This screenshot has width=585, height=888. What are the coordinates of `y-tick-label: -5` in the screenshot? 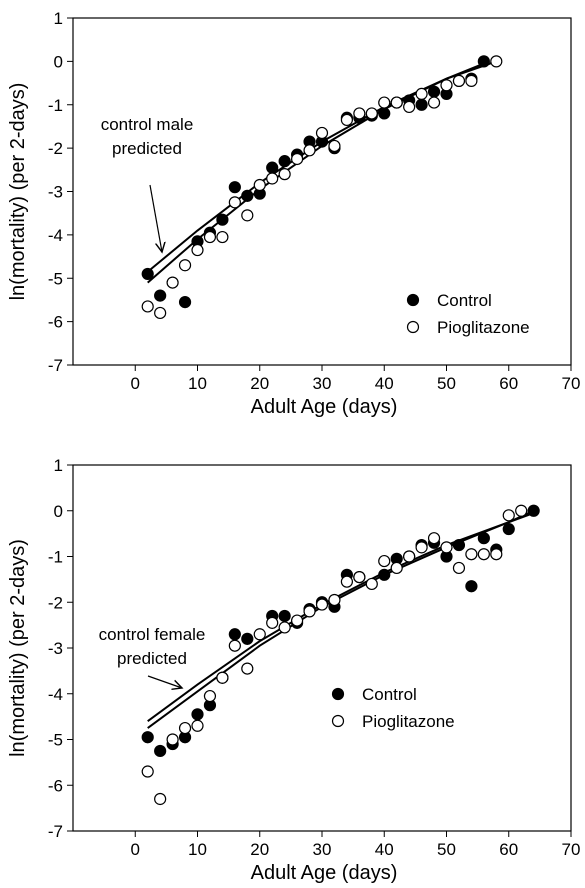 It's located at (55, 740).